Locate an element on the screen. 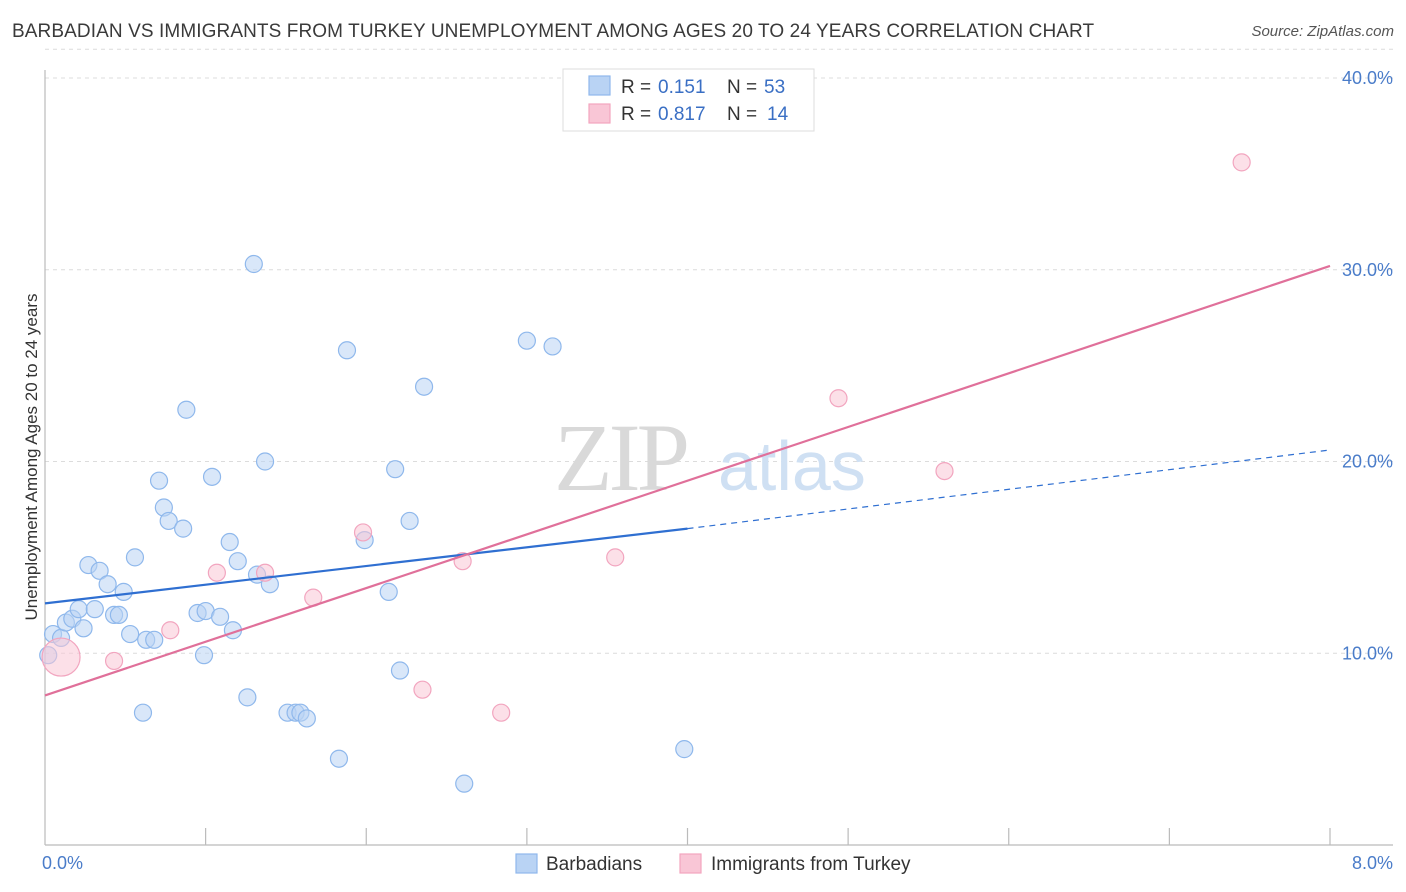 The height and width of the screenshot is (892, 1406). legend-r-label-barbadians: R = is located at coordinates (636, 87).